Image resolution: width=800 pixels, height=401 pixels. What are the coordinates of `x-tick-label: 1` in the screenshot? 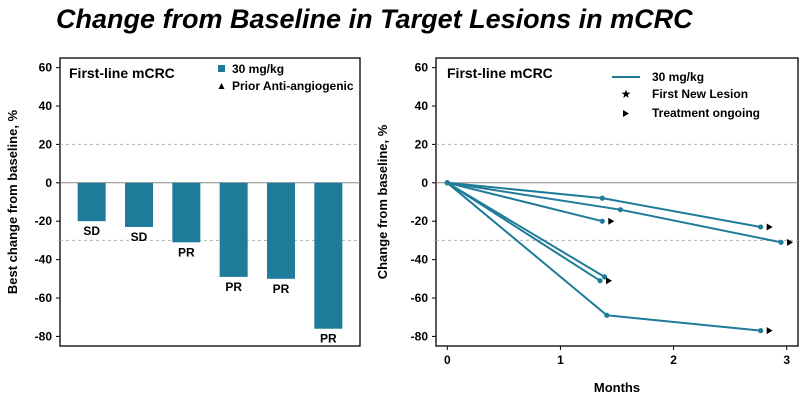 It's located at (560, 360).